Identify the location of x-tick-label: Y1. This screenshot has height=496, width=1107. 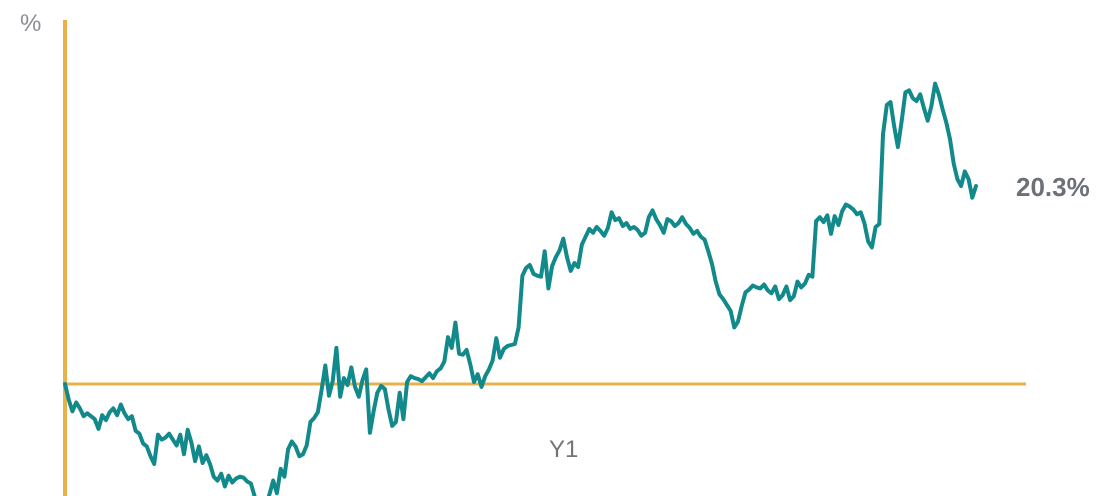
(564, 449).